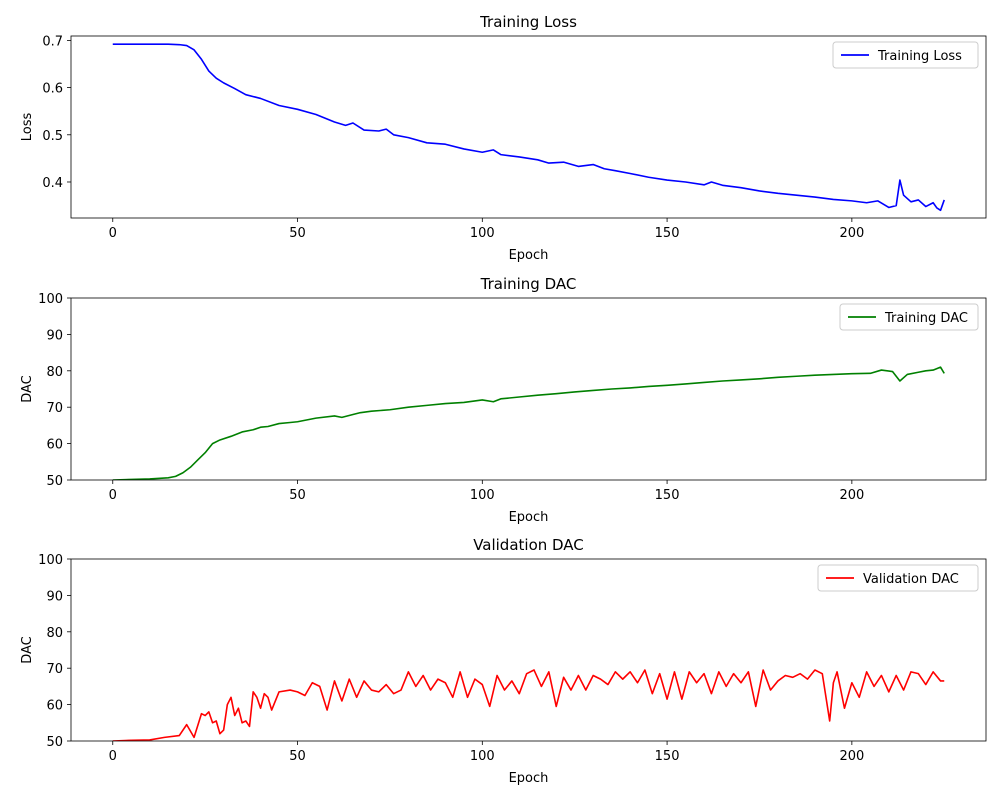 The height and width of the screenshot is (800, 1000). Describe the element at coordinates (911, 579) in the screenshot. I see `legend-label: Validation DAC` at that location.